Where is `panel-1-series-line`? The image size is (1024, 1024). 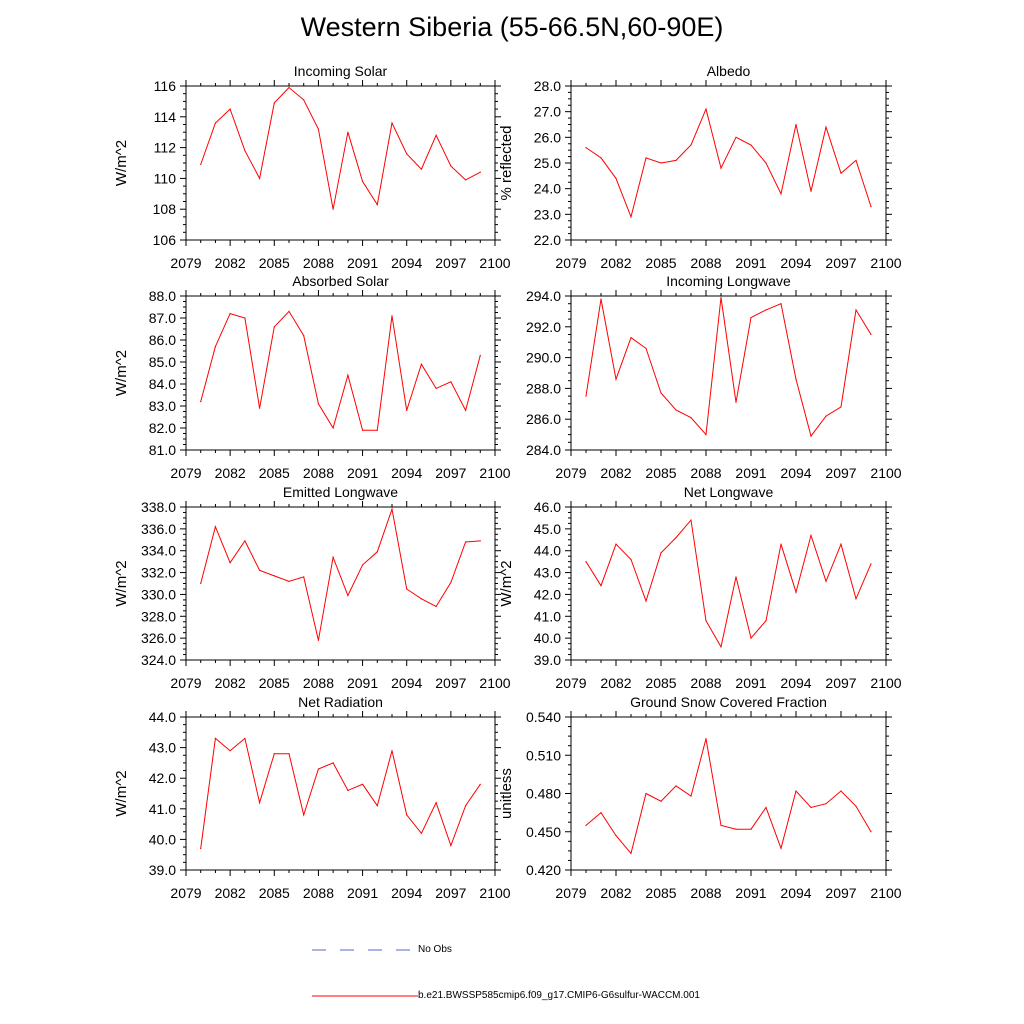
panel-1-series-line is located at coordinates (728, 163).